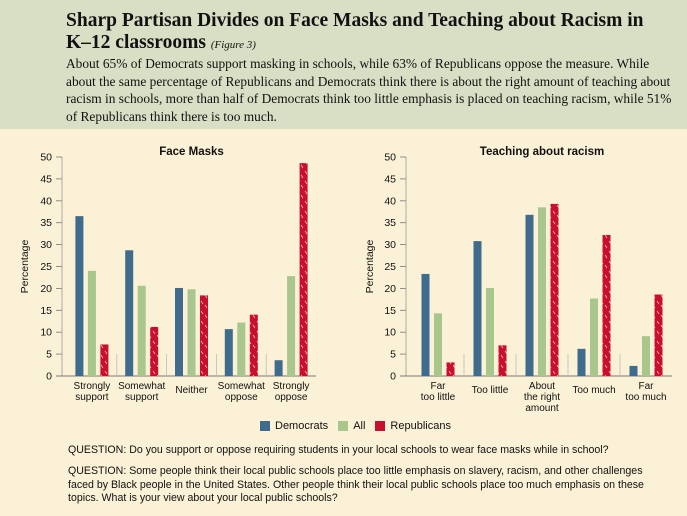  What do you see at coordinates (542, 397) in the screenshot?
I see `x-tick-label: the right` at bounding box center [542, 397].